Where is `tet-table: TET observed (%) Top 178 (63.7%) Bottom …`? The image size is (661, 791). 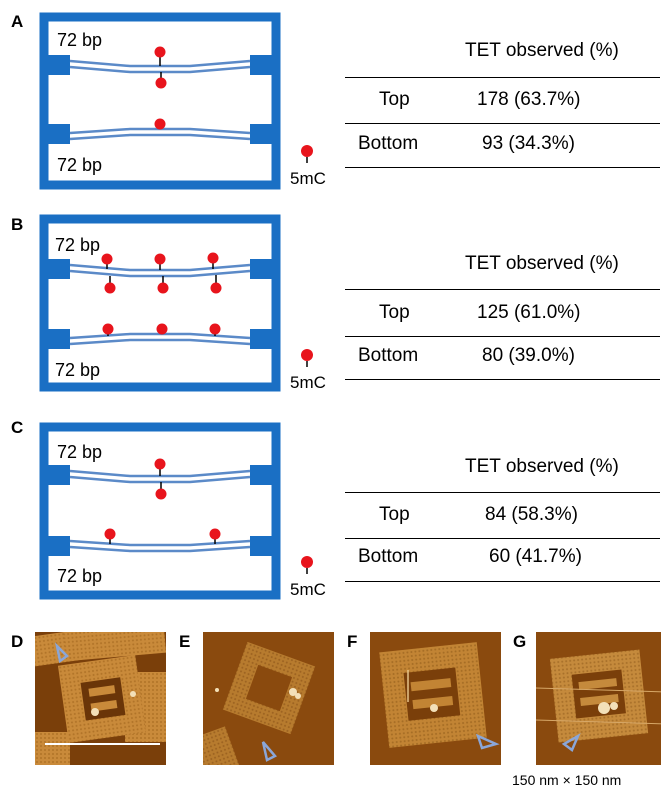 tet-table: TET observed (%) Top 178 (63.7%) Bottom … is located at coordinates (502, 105).